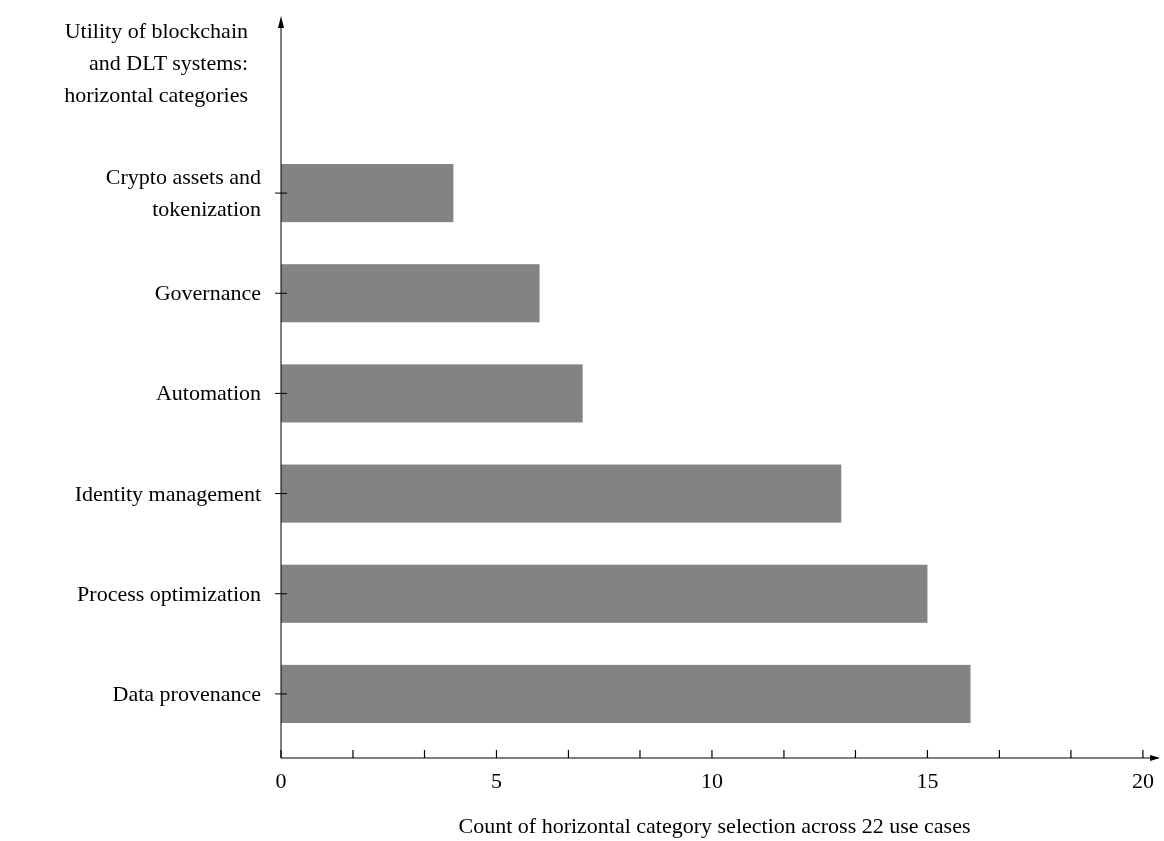  What do you see at coordinates (1142, 780) in the screenshot?
I see `x-tick-label: 20` at bounding box center [1142, 780].